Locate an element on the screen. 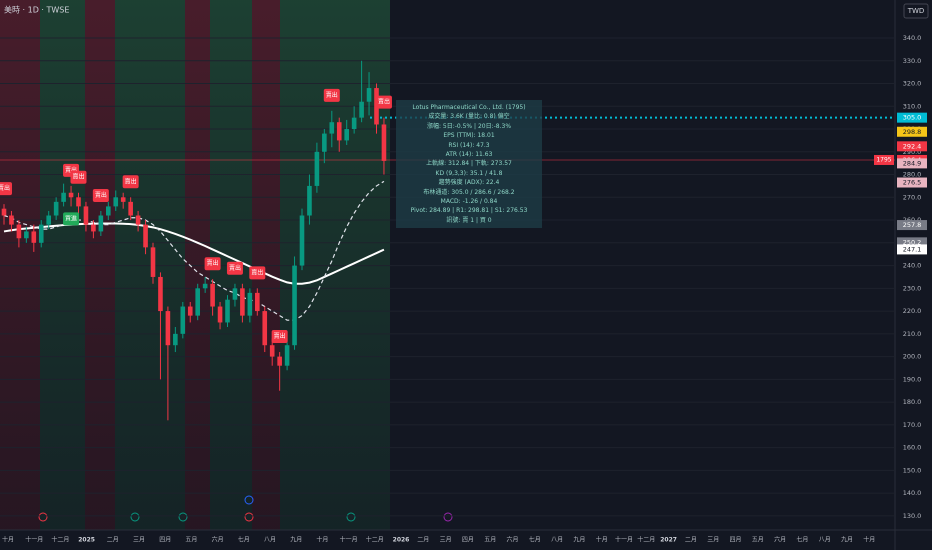 The width and height of the screenshot is (932, 550). info-line: EPS (TTM): 18.01 is located at coordinates (469, 136).